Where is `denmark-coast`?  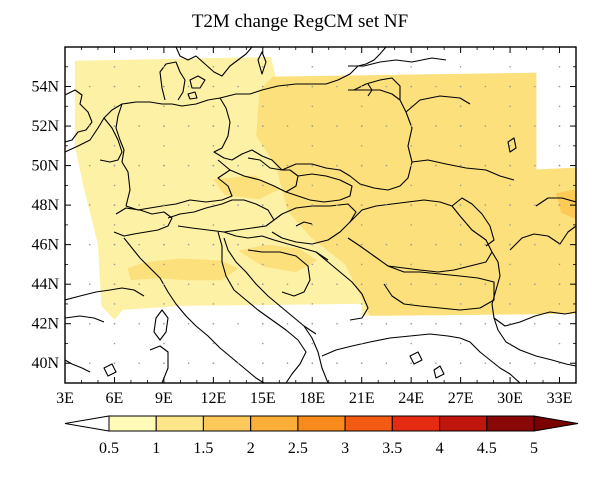
denmark-coast is located at coordinates (172, 81).